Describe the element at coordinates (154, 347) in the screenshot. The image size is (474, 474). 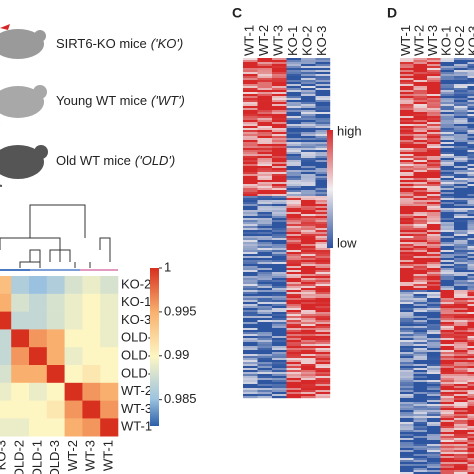
I see `colorbar` at that location.